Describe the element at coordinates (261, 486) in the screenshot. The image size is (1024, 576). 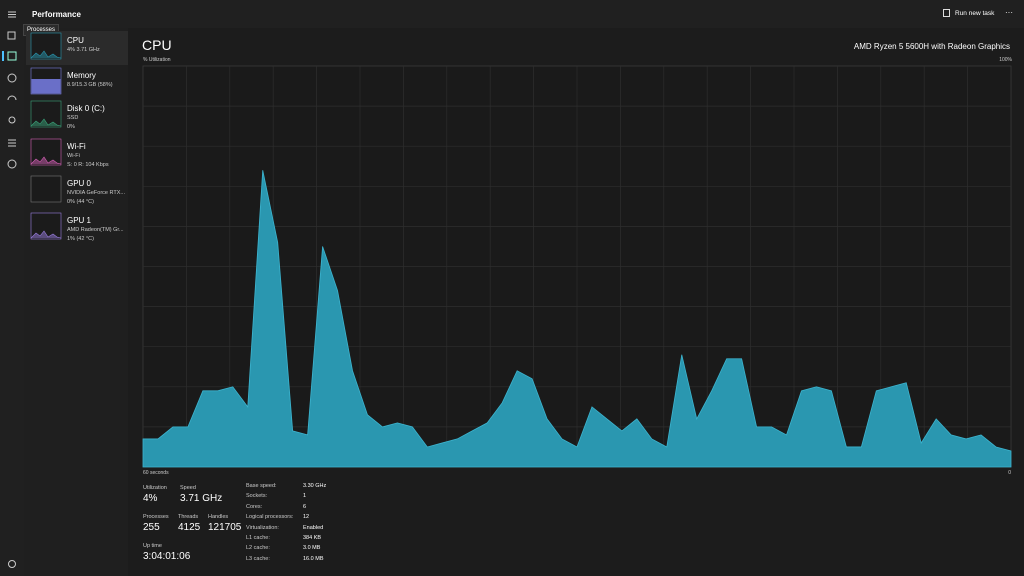
I see `detail-label: Base speed:` at that location.